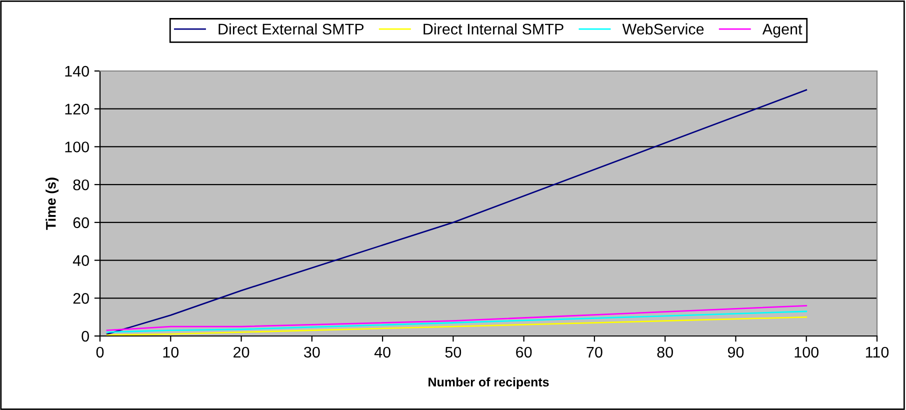  I want to click on y-tick-label: 140, so click(77, 71).